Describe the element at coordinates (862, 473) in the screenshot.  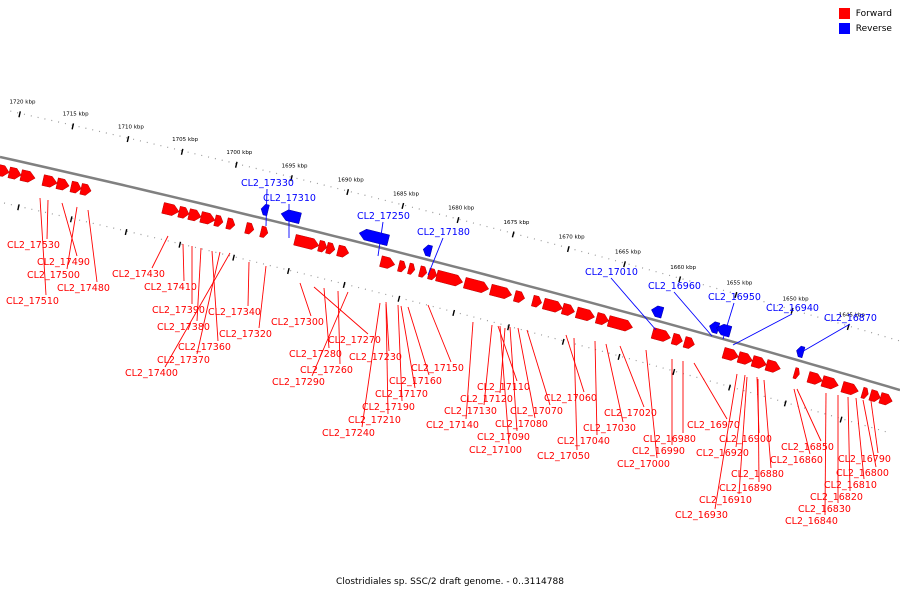
I see `gene-label: CL2_16800` at that location.